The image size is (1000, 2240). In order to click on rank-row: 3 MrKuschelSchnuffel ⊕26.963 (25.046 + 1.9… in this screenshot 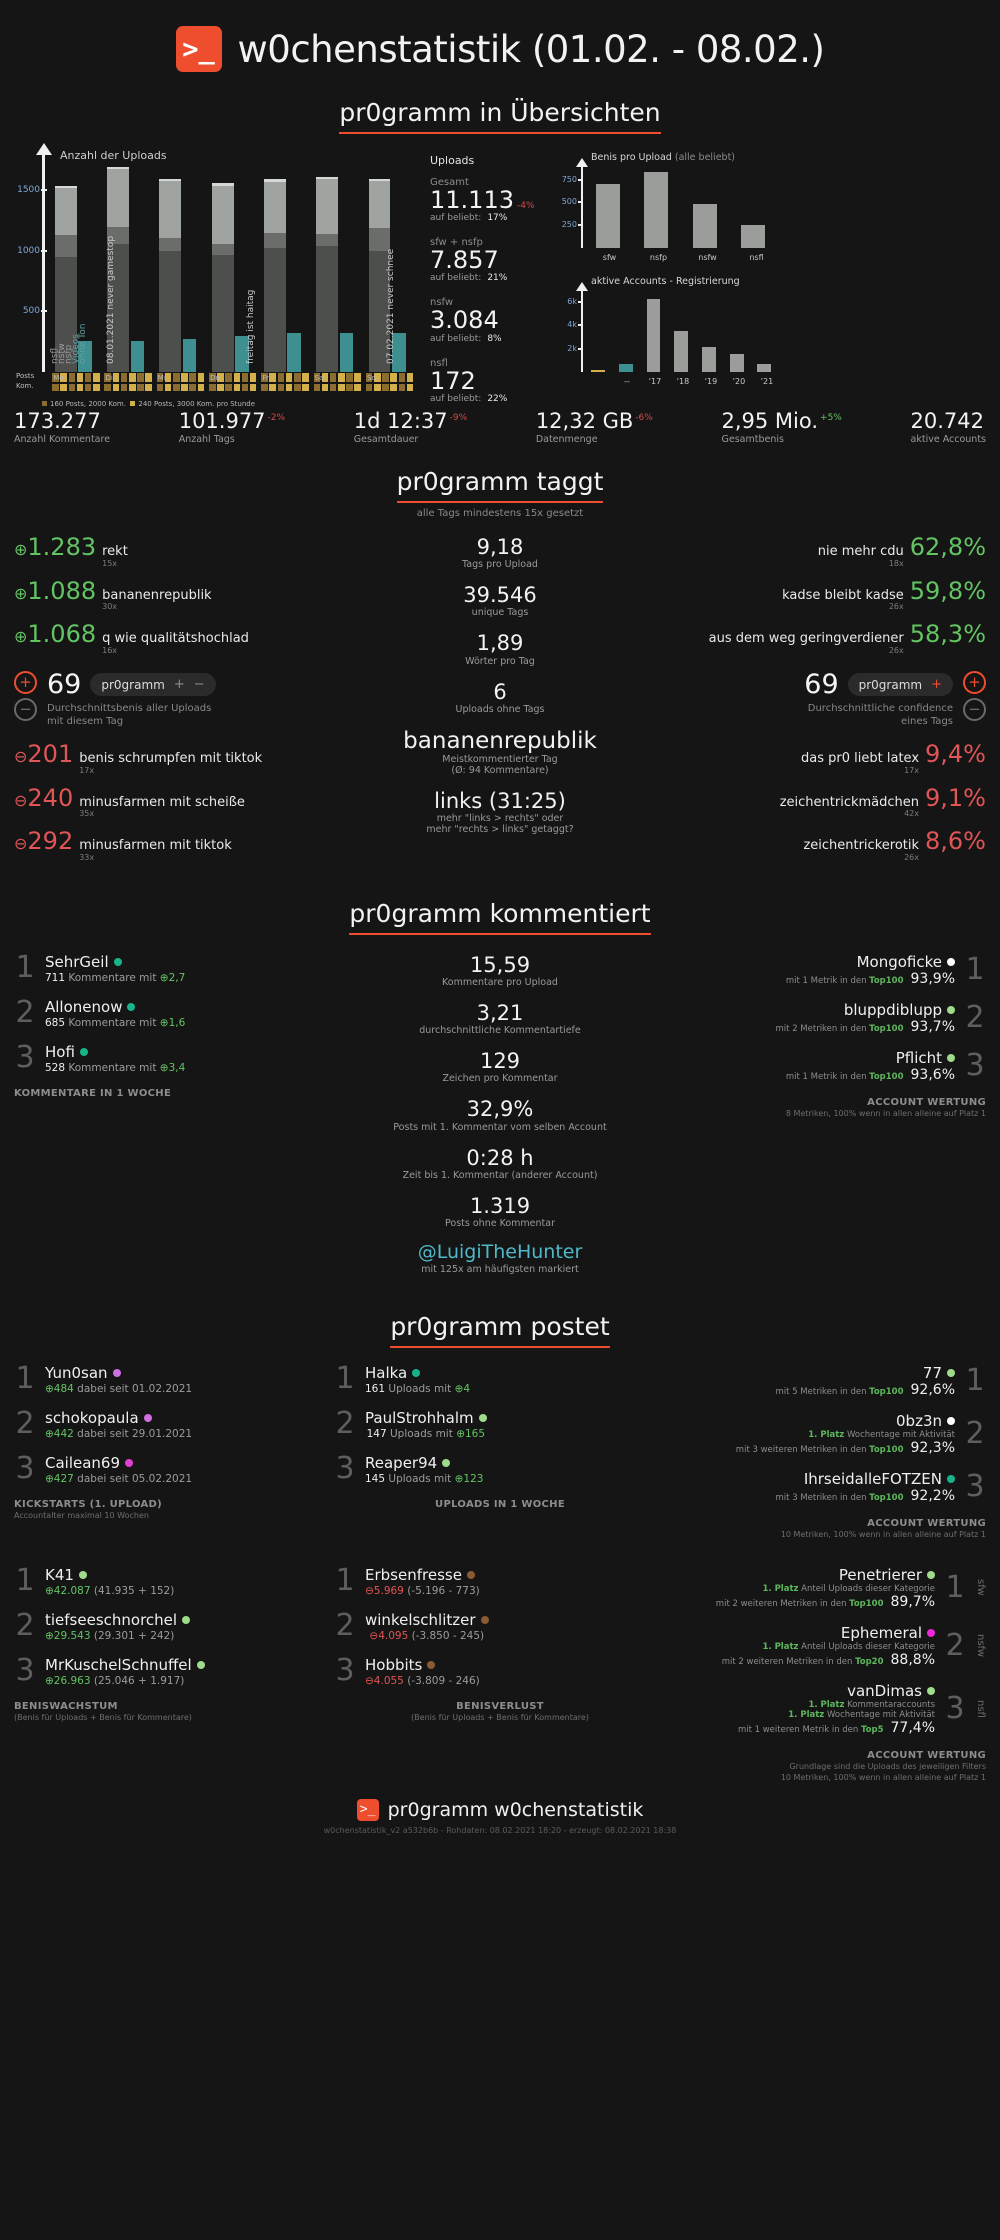, I will do `click(174, 1671)`.